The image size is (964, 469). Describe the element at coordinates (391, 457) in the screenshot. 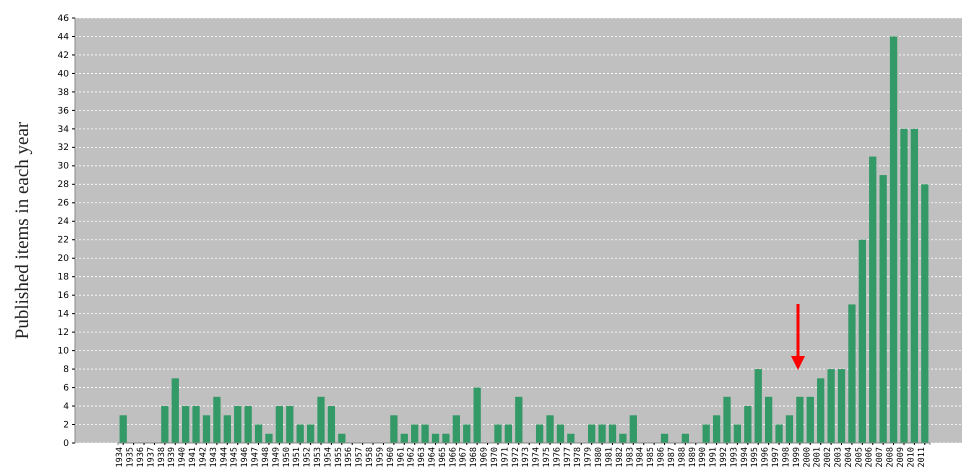

I see `x-tick-label: 1960` at that location.